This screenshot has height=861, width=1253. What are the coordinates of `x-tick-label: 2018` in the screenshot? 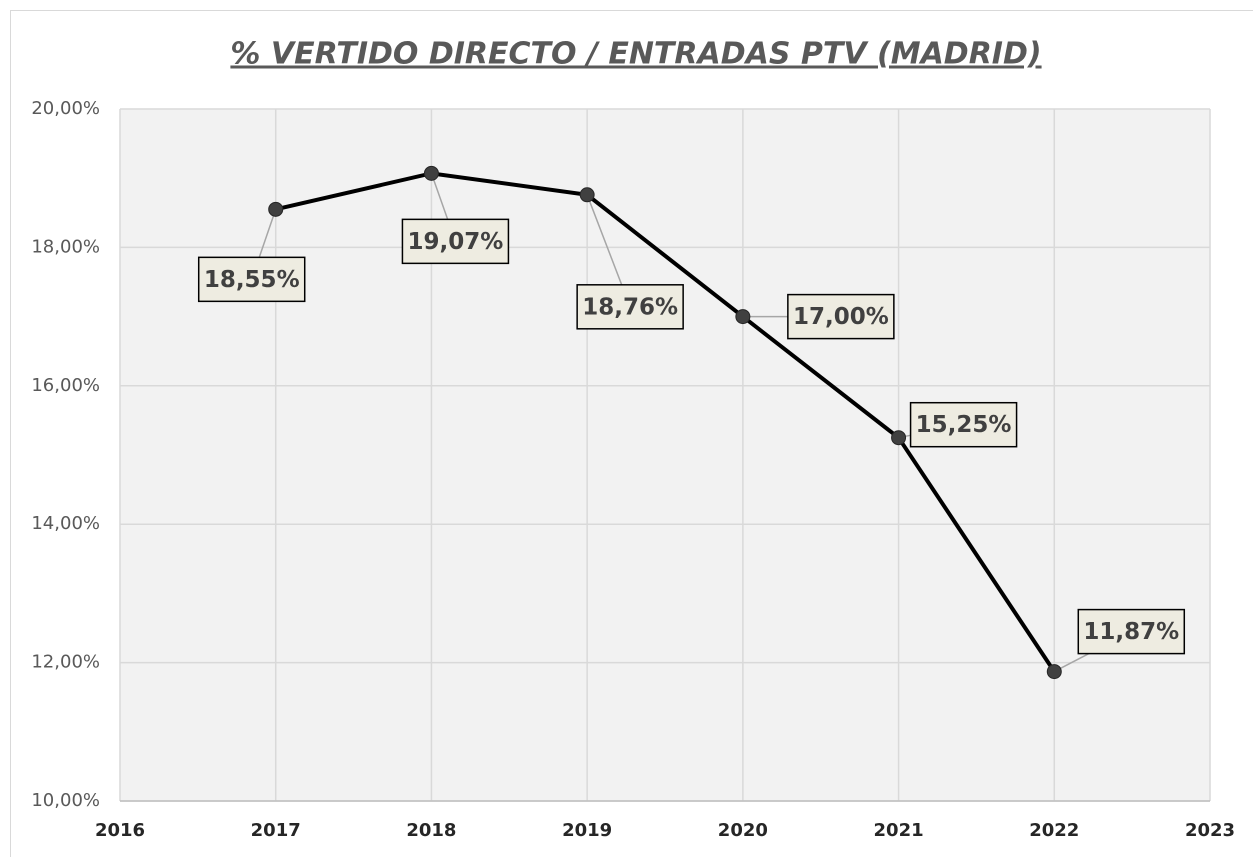 It's located at (431, 830).